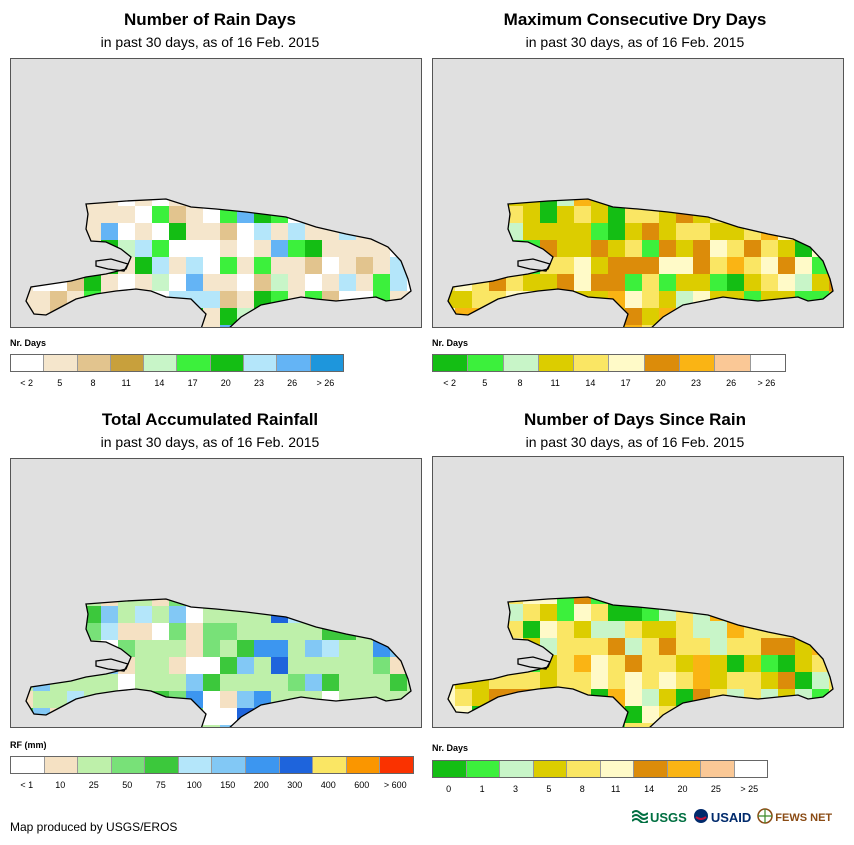 This screenshot has width=854, height=845. I want to click on legend-bar, so click(609, 363).